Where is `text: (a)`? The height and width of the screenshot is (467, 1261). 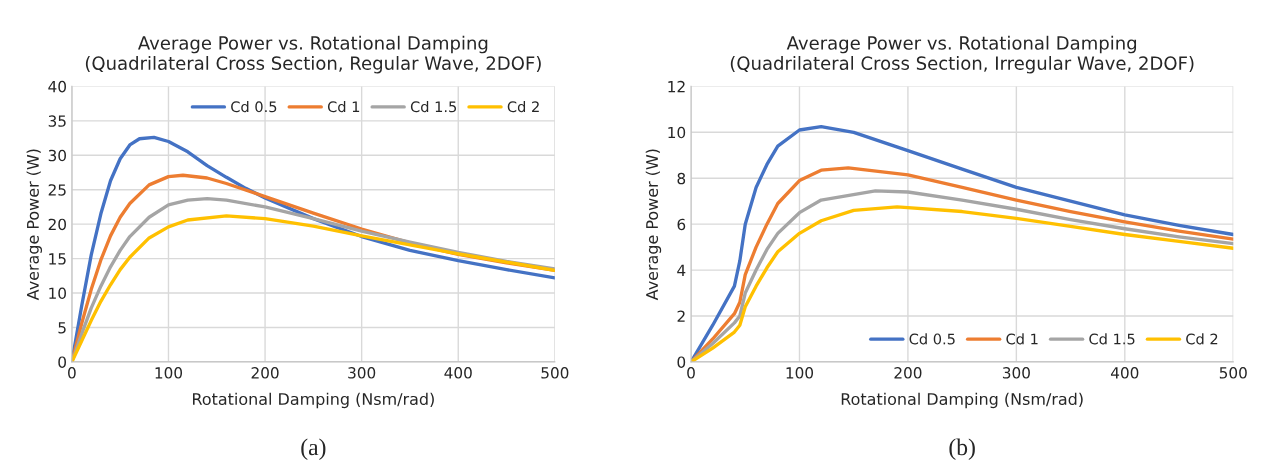
text: (a) is located at coordinates (313, 449).